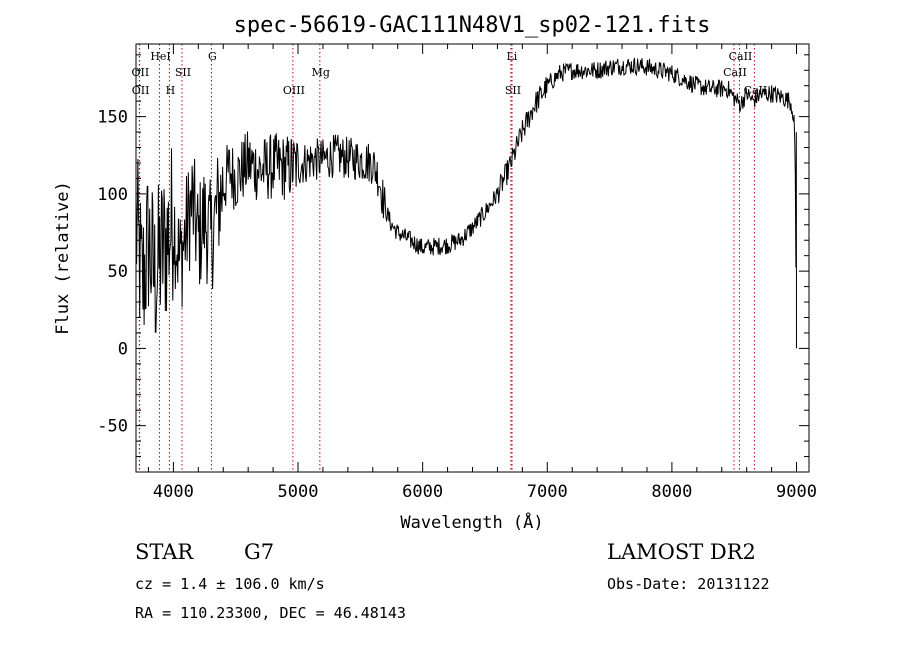 The image size is (900, 649). What do you see at coordinates (112, 118) in the screenshot?
I see `y-tick-label: 150` at bounding box center [112, 118].